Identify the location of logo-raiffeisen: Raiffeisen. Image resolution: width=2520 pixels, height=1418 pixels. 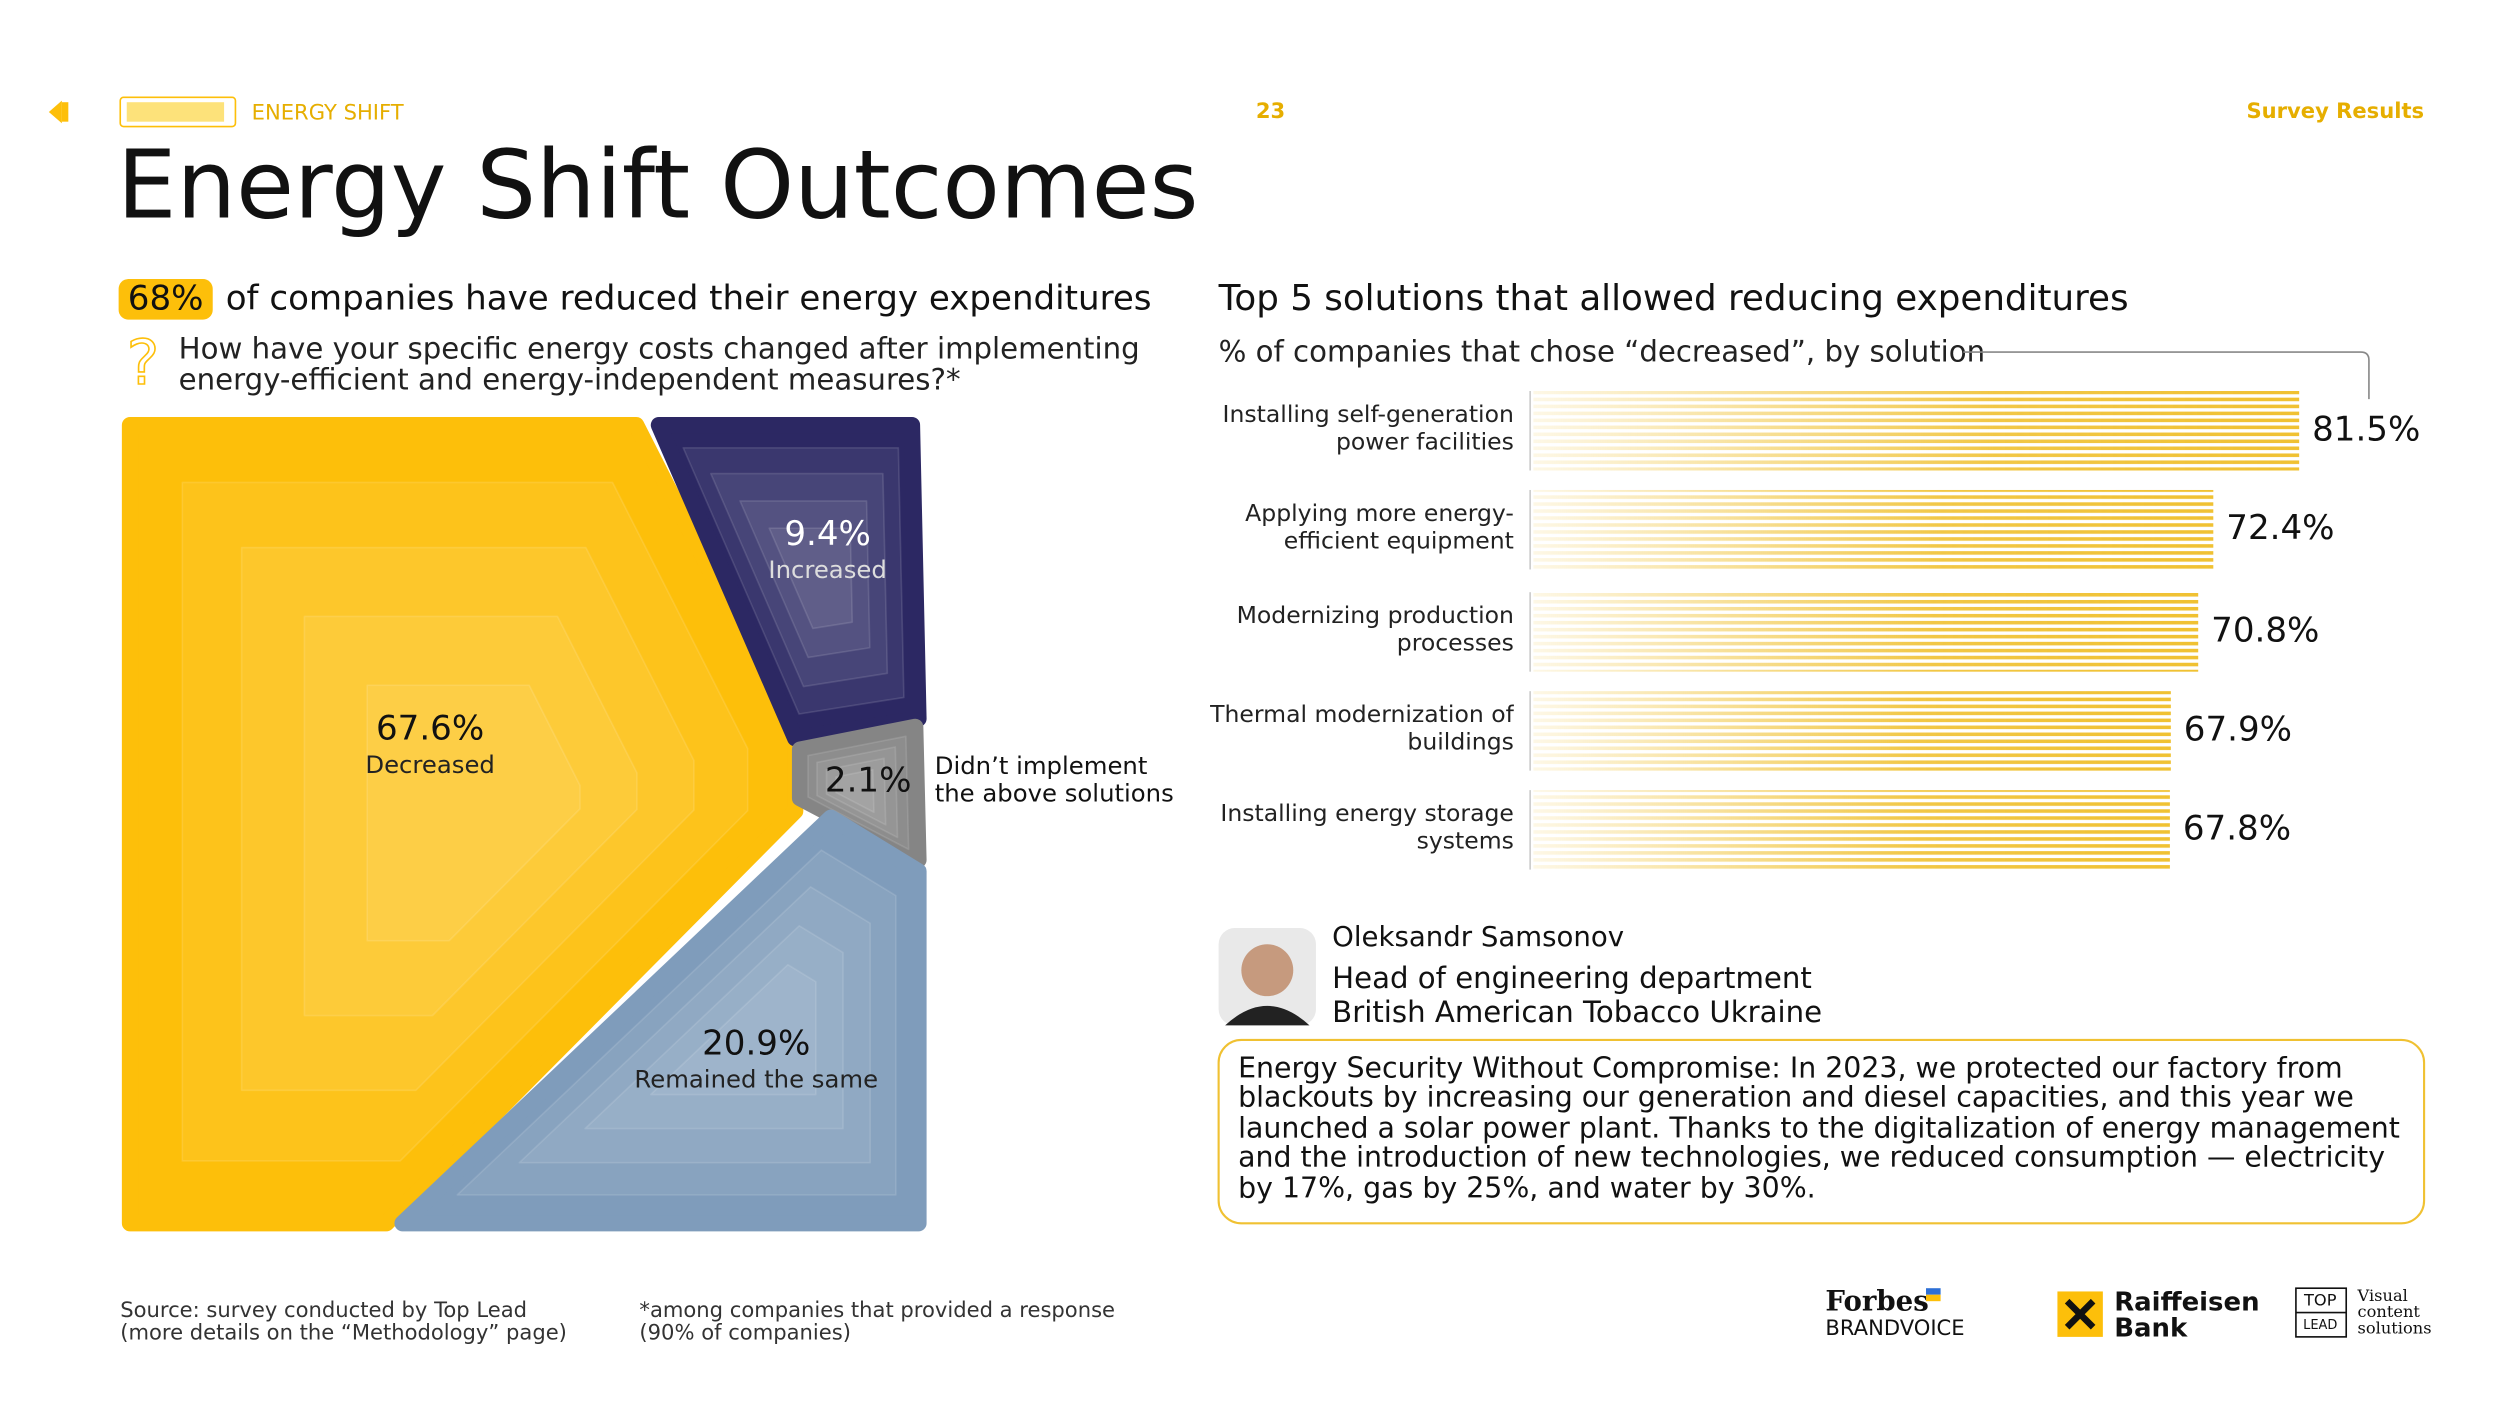
(2186, 1302).